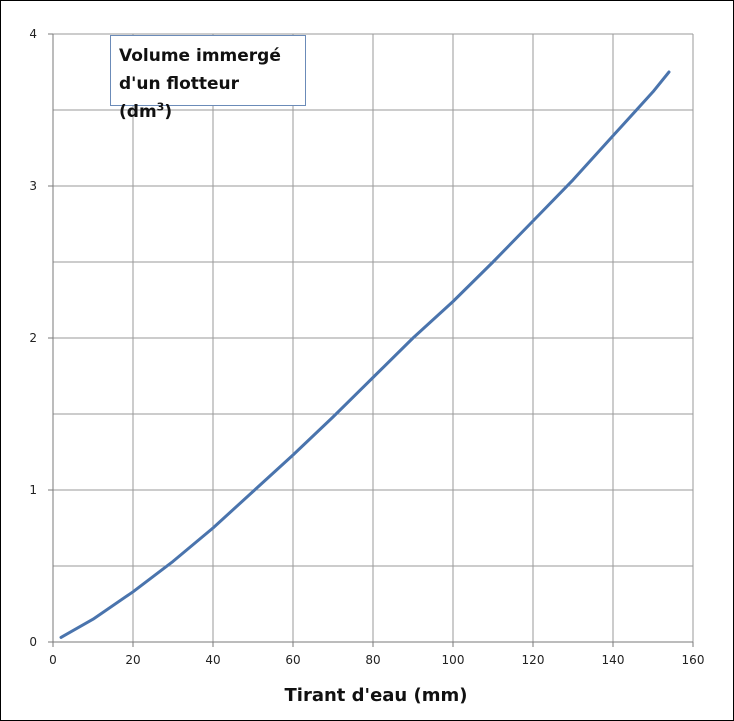 The image size is (734, 721). I want to click on x-tick-label: 40, so click(212, 660).